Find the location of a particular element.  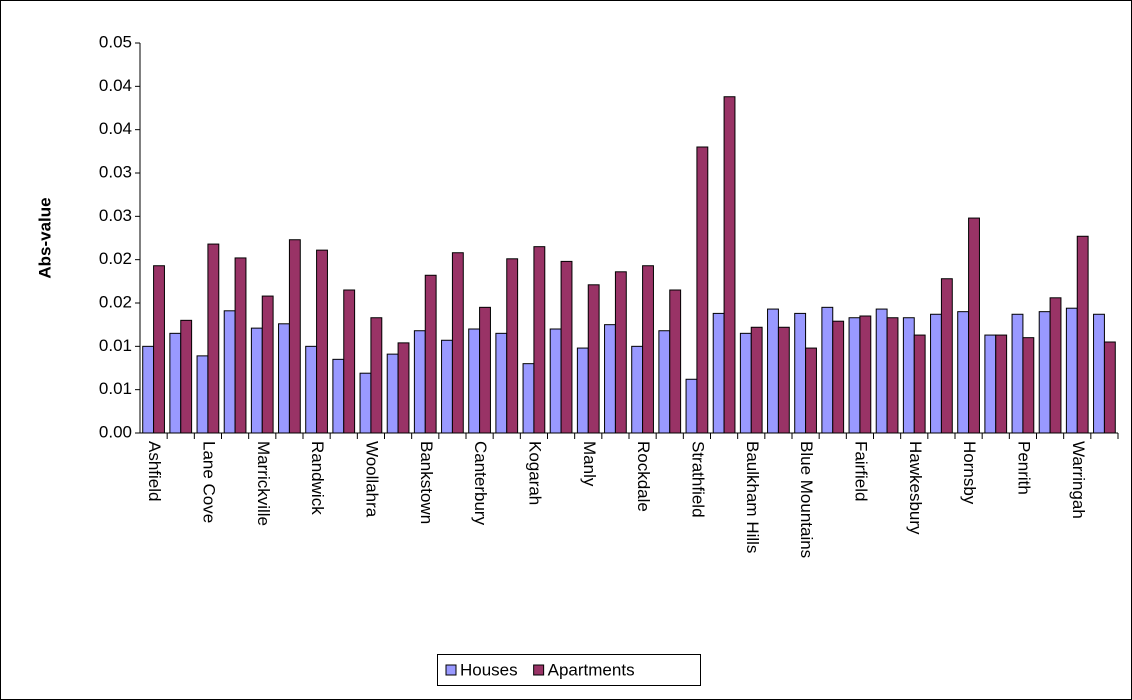

x-tick-label: Canterbury is located at coordinates (480, 483).